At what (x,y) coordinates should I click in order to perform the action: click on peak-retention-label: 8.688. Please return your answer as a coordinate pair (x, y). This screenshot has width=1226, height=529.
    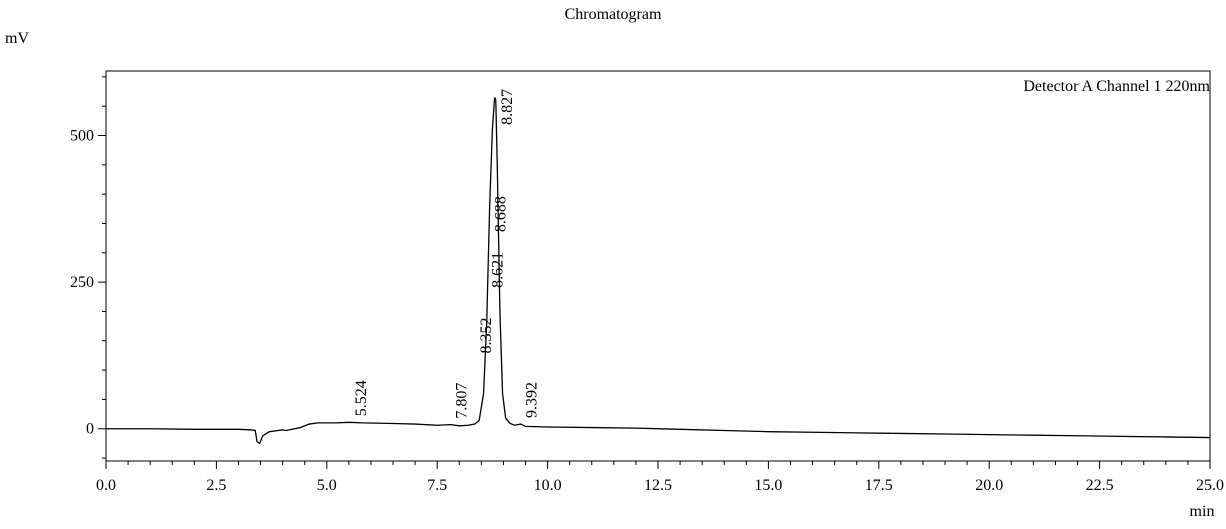
    Looking at the image, I should click on (501, 214).